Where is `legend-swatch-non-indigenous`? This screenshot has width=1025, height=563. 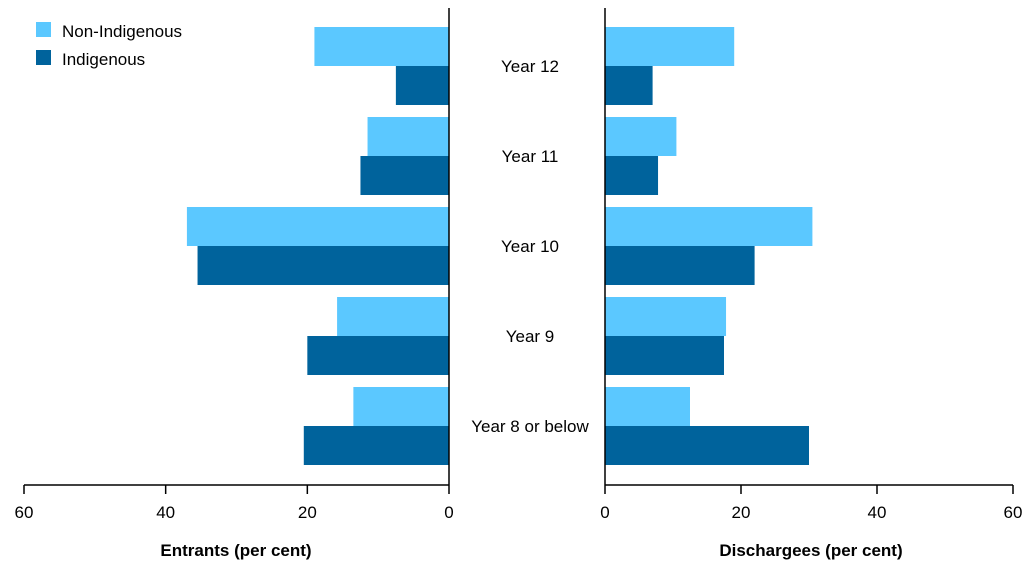 legend-swatch-non-indigenous is located at coordinates (43, 29).